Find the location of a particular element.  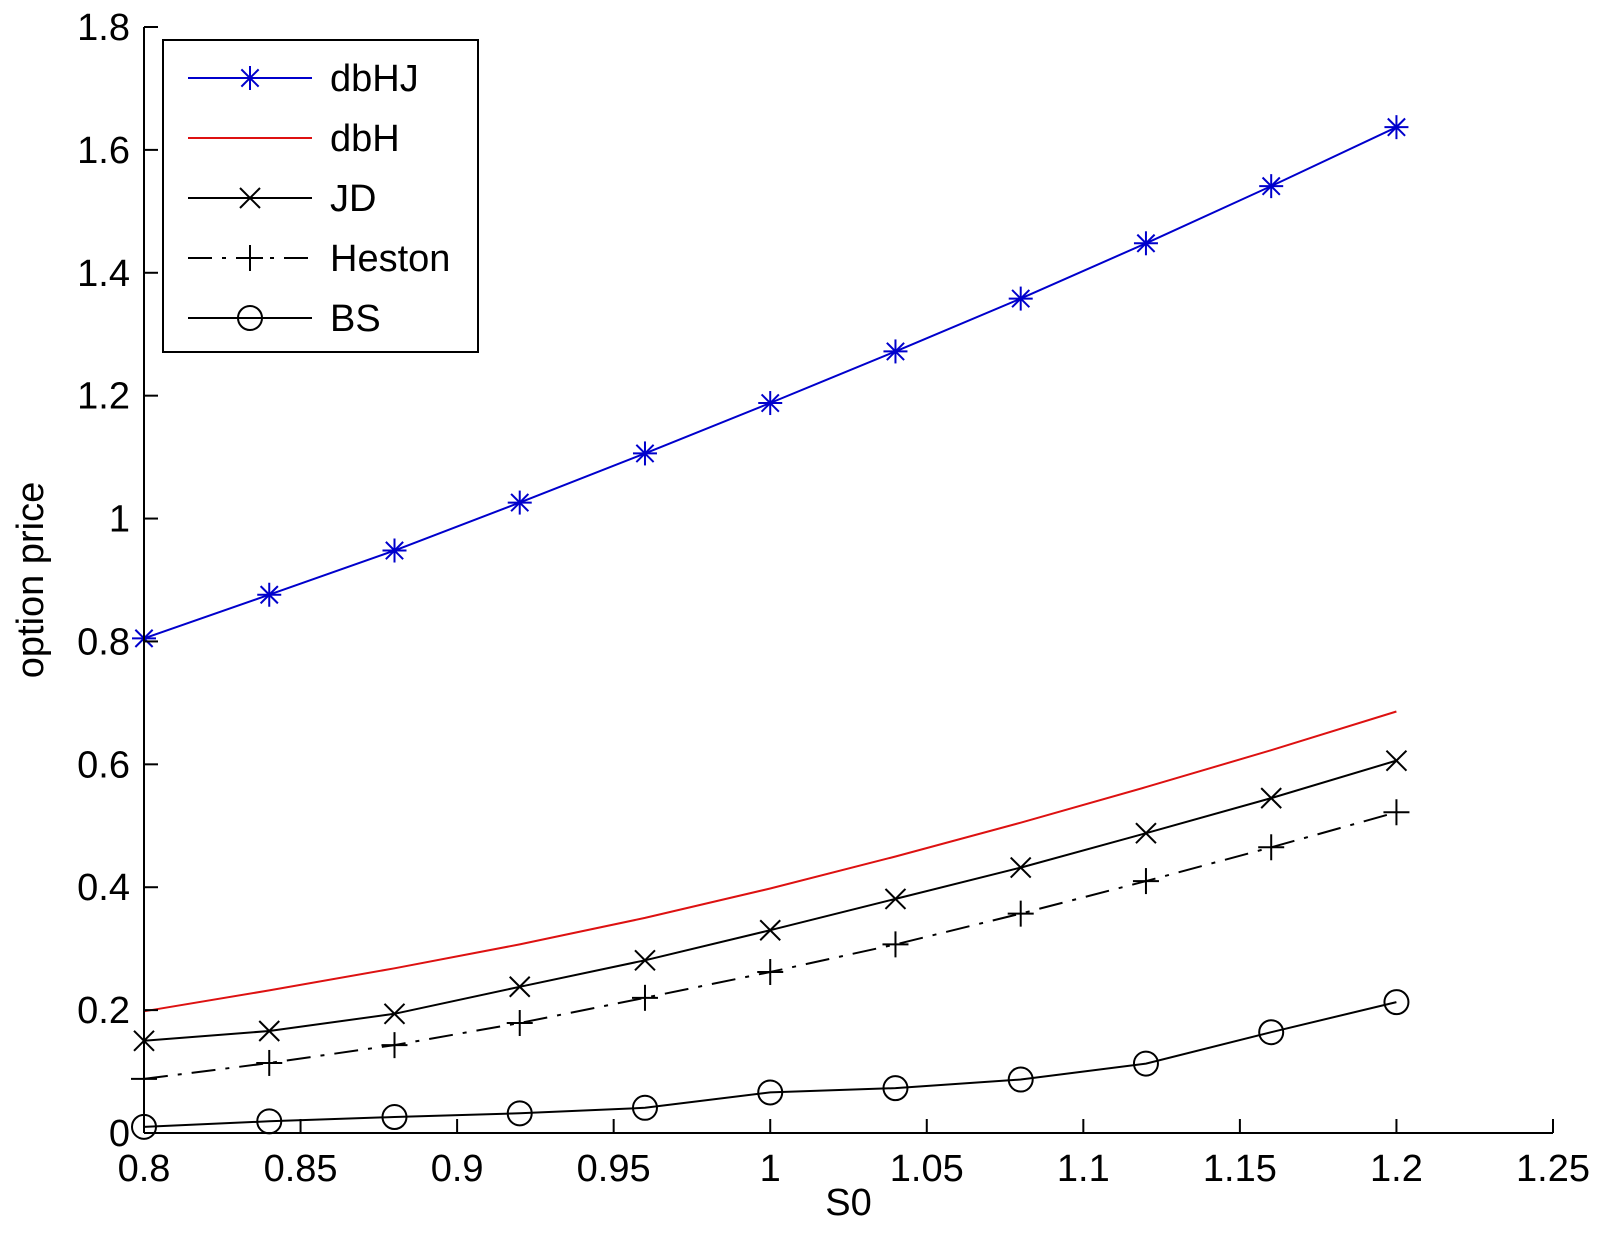

y-tick-label: 0.8 is located at coordinates (103, 642).